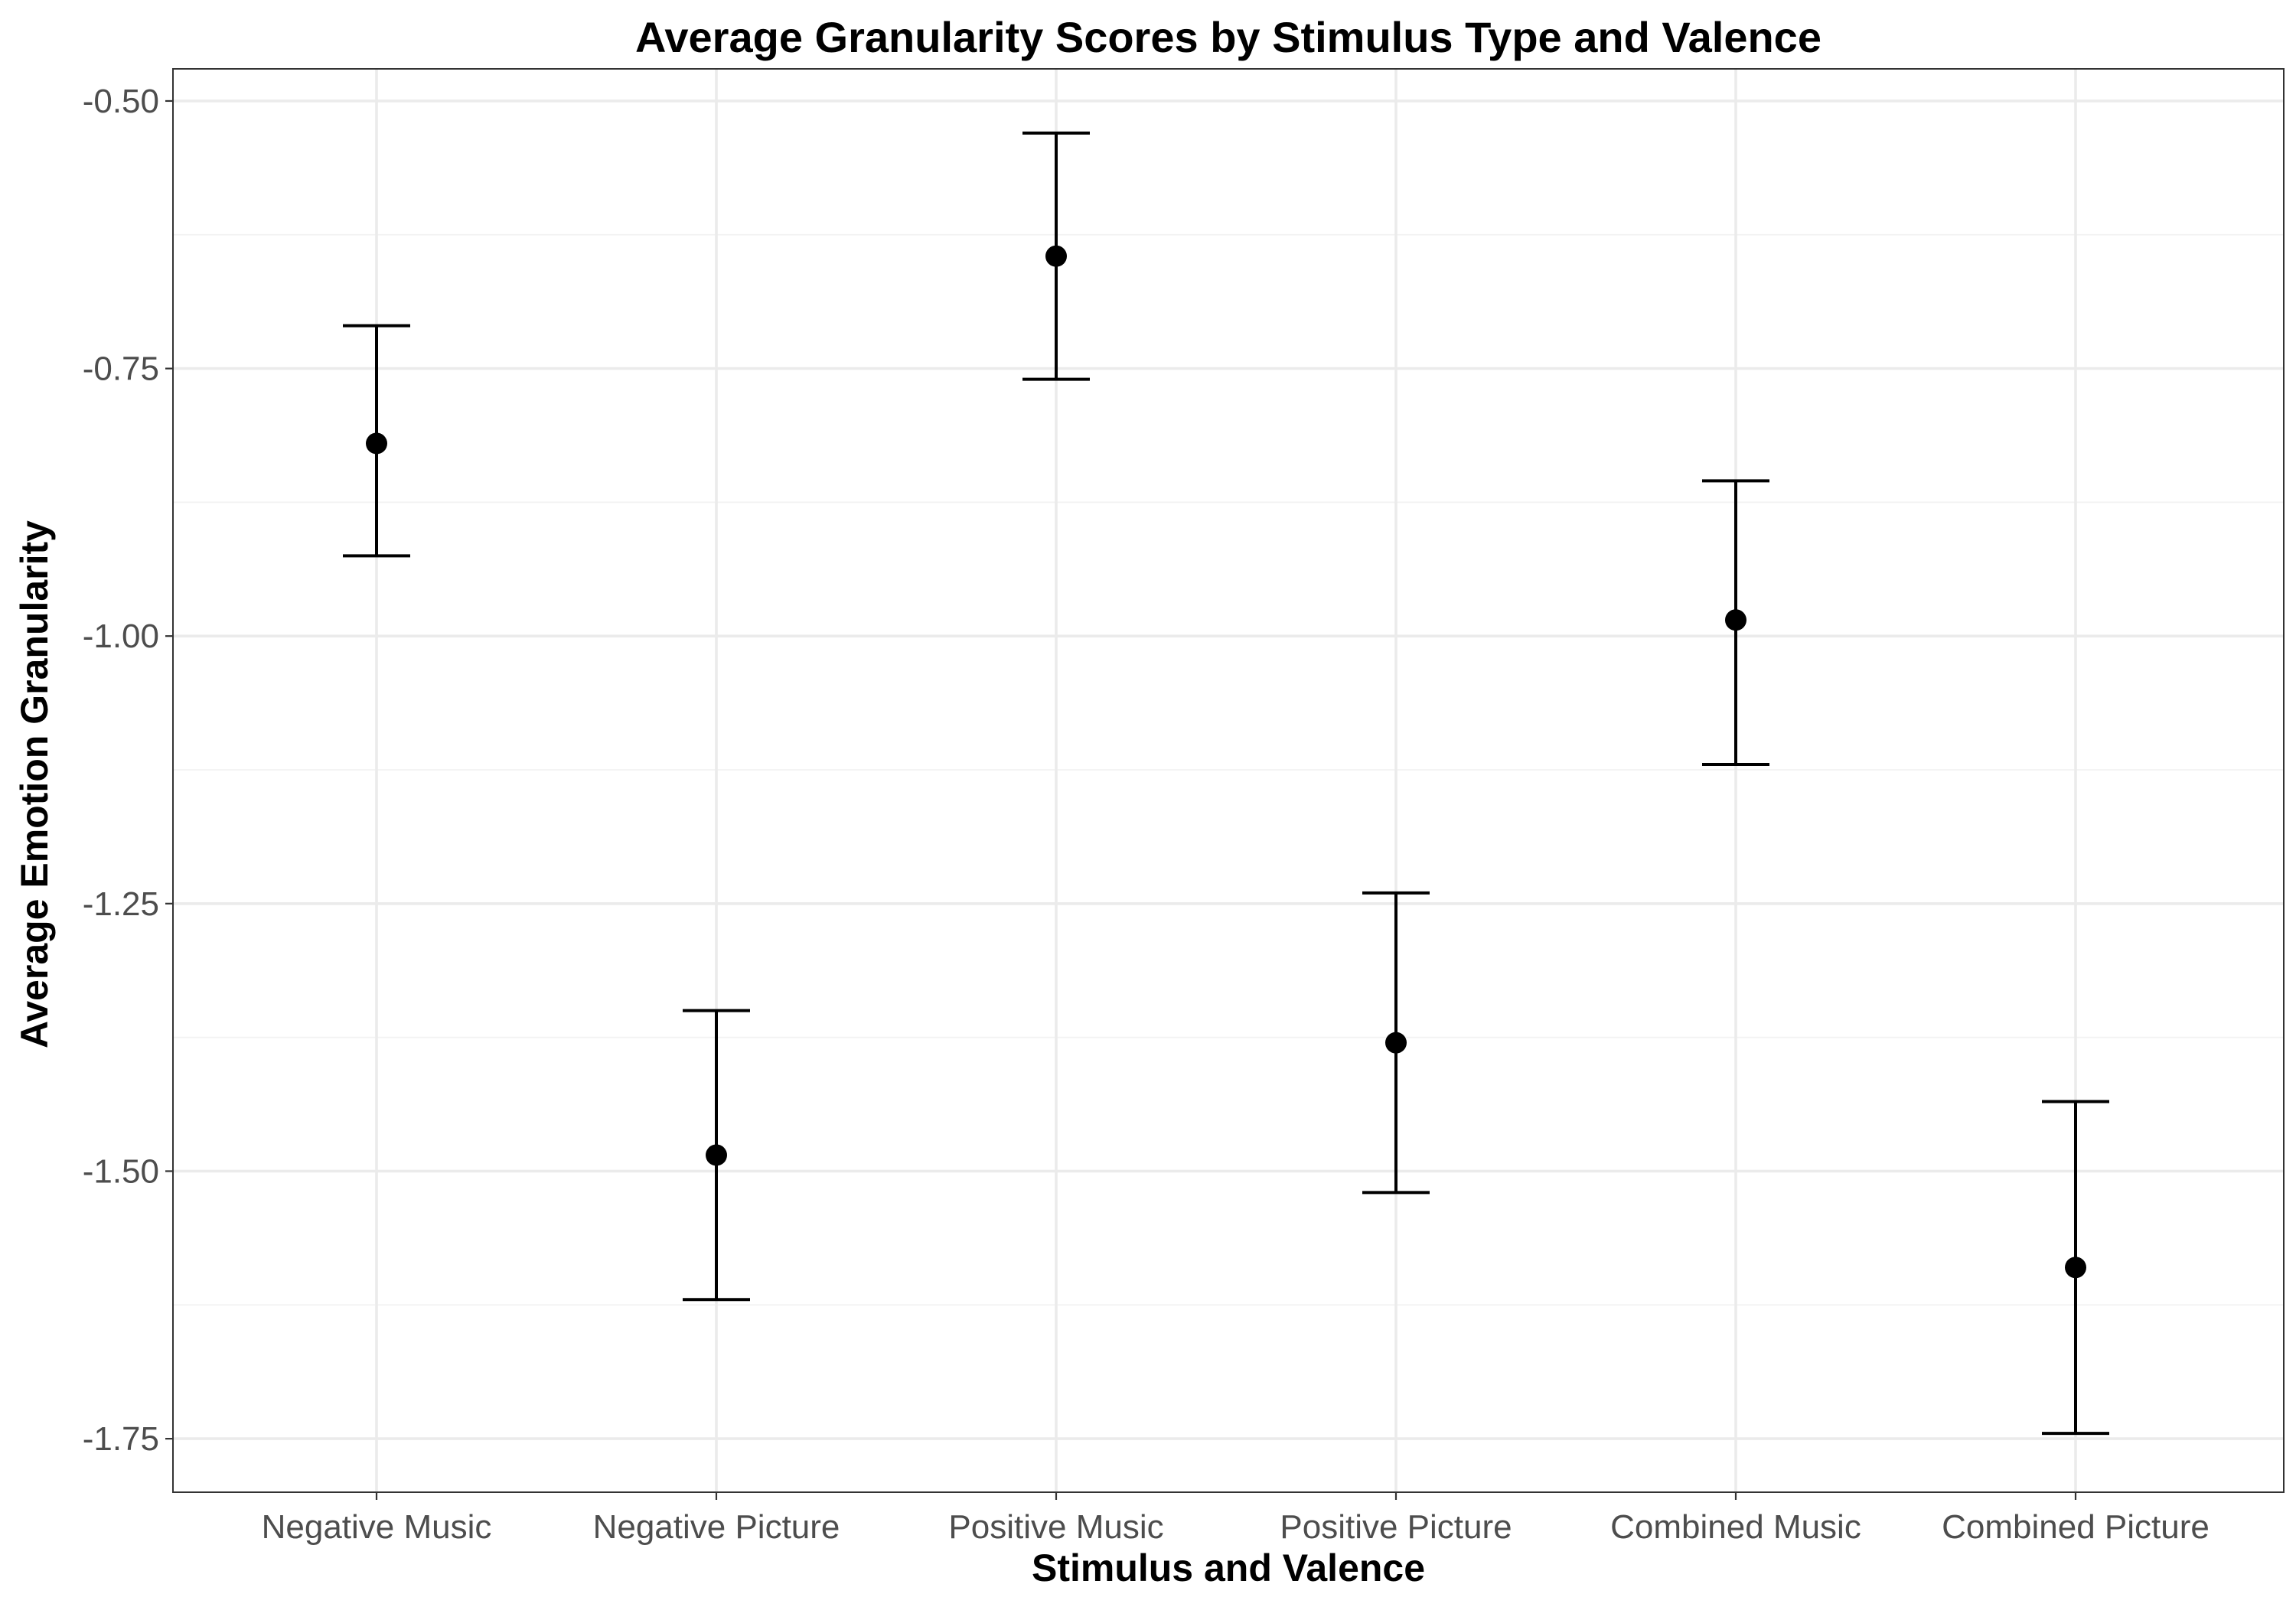  I want to click on y-tick-label: -0.75, so click(121, 369).